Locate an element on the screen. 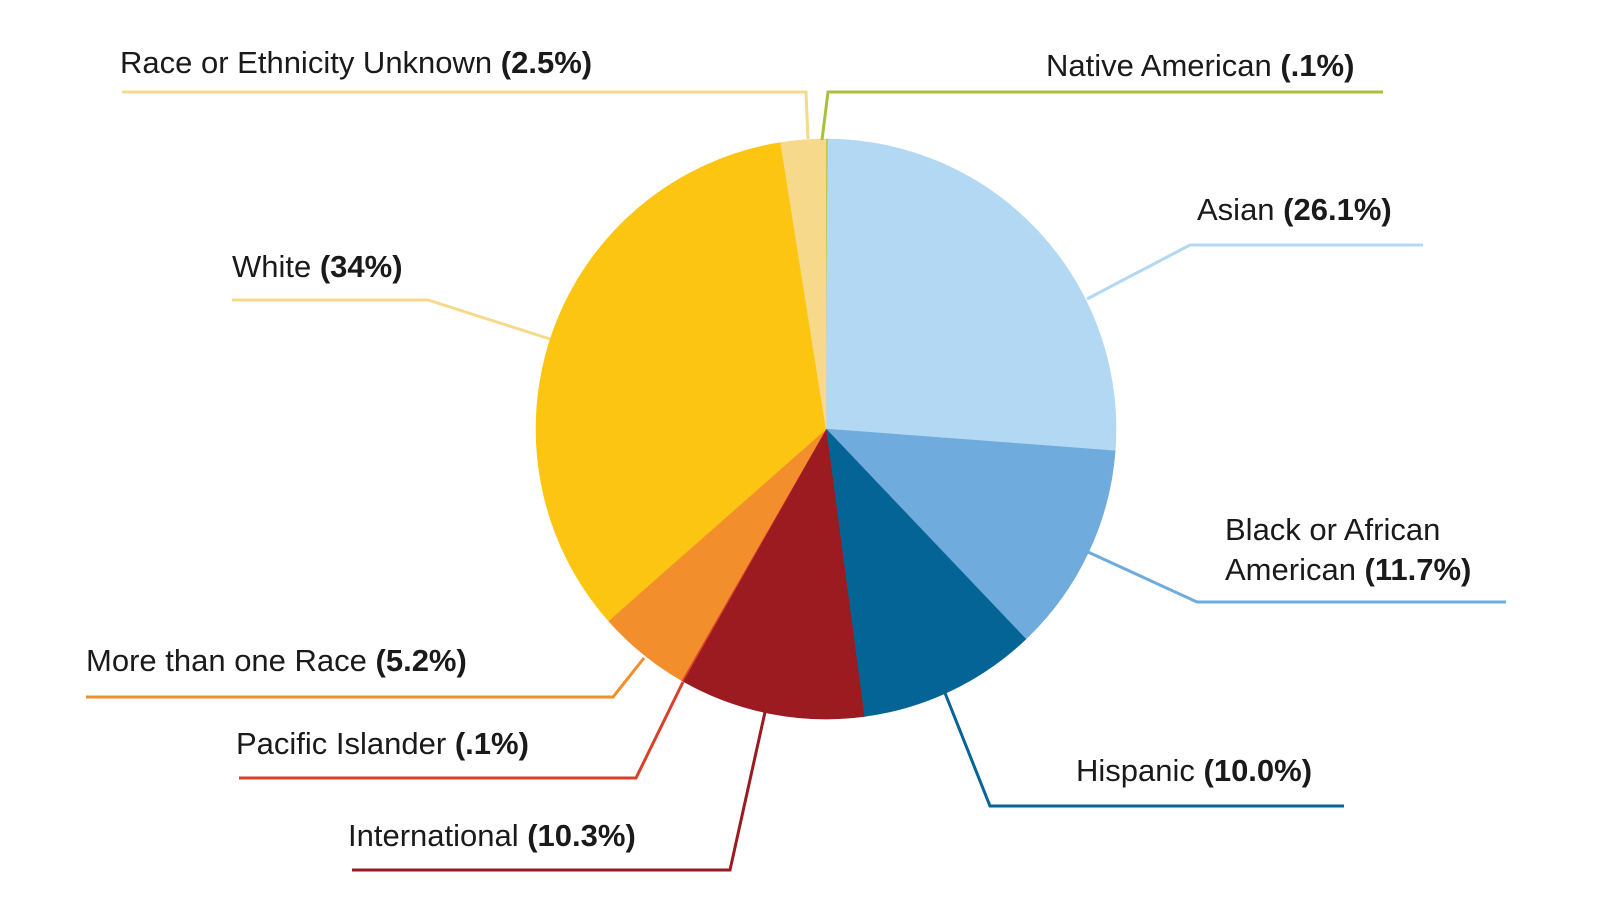 This screenshot has height=900, width=1600. slice-label-native-american: Native American (.1%) is located at coordinates (1200, 65).